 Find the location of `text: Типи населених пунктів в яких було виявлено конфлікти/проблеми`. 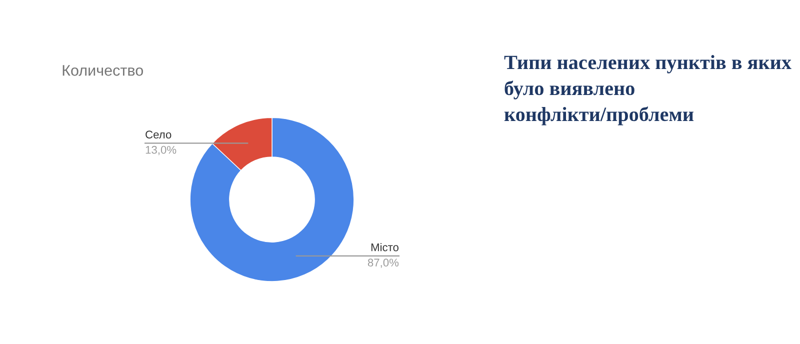

text: Типи населених пунктів в яких було виявлено конфлікти/проблеми is located at coordinates (648, 90).